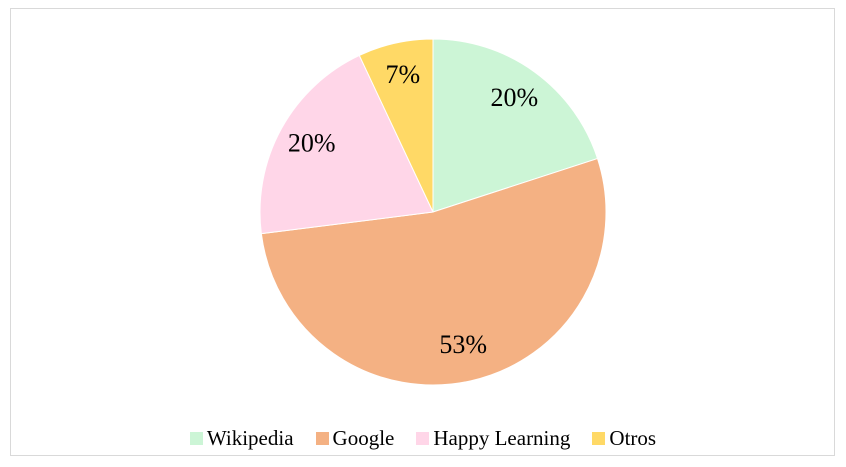 This screenshot has height=467, width=846. I want to click on legend-item: Google, so click(355, 438).